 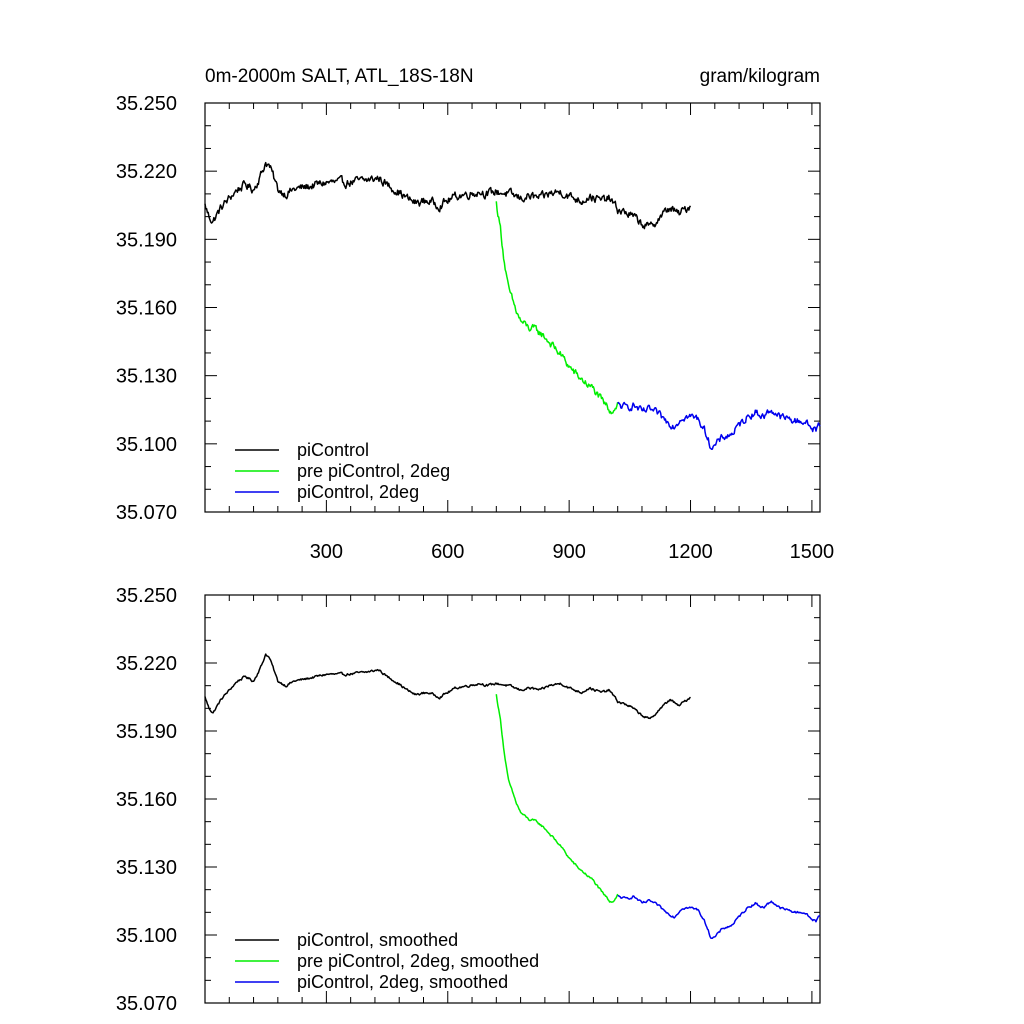 I want to click on legend-label: pre piControl, 2deg, smoothed, so click(x=418, y=961).